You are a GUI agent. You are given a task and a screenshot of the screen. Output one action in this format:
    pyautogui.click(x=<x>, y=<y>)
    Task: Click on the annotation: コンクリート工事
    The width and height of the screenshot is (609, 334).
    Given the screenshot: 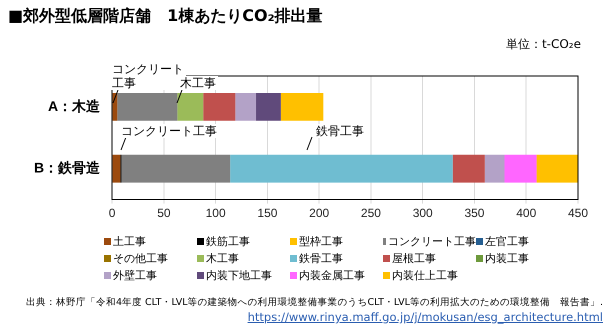 What is the action you would take?
    pyautogui.click(x=169, y=131)
    